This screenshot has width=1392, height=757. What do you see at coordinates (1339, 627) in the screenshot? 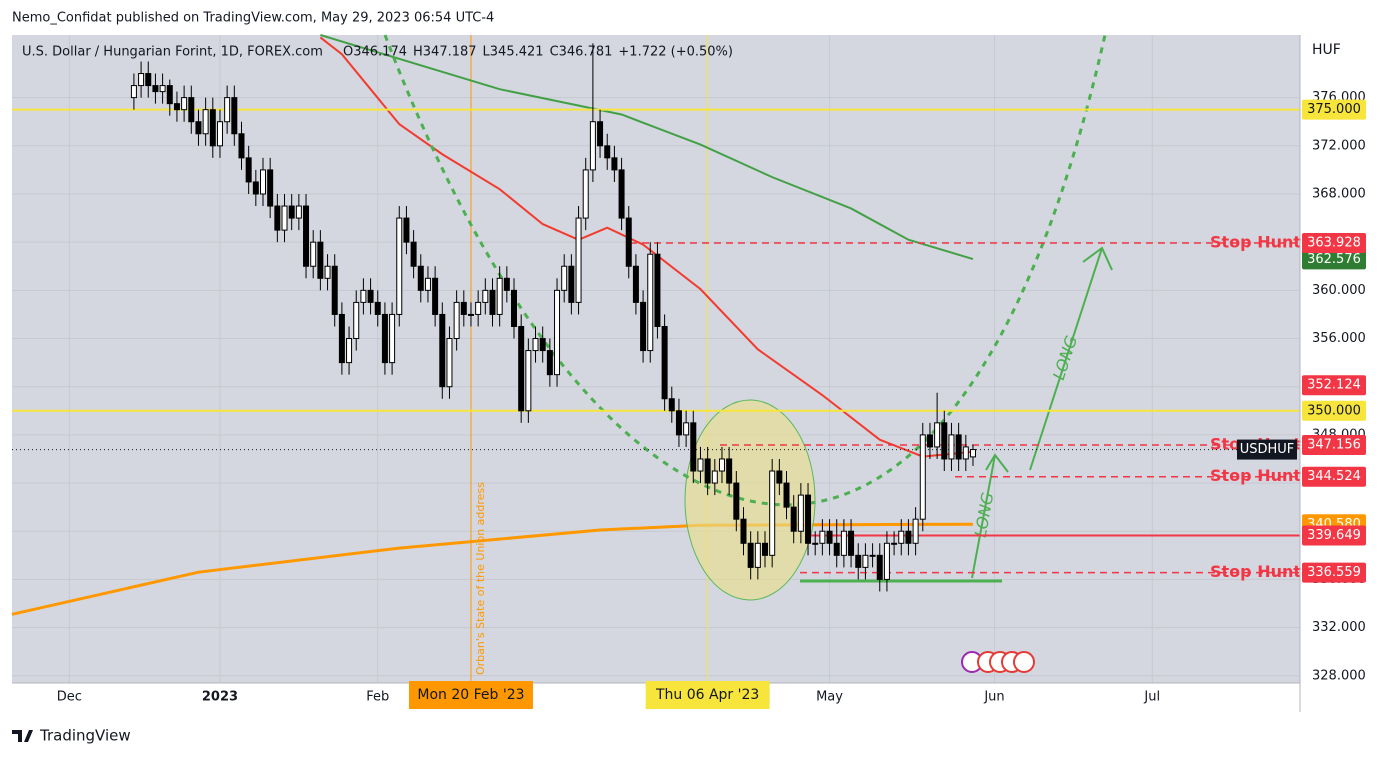
I see `y-tick-label: 332.000` at bounding box center [1339, 627].